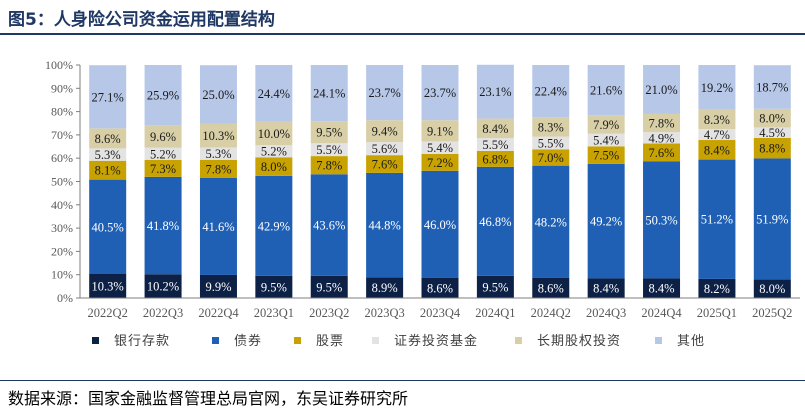  I want to click on data-label: 18.7%, so click(772, 88).